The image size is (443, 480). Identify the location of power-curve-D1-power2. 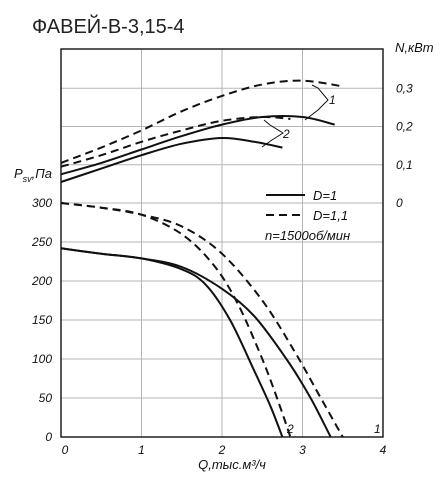
(171, 159).